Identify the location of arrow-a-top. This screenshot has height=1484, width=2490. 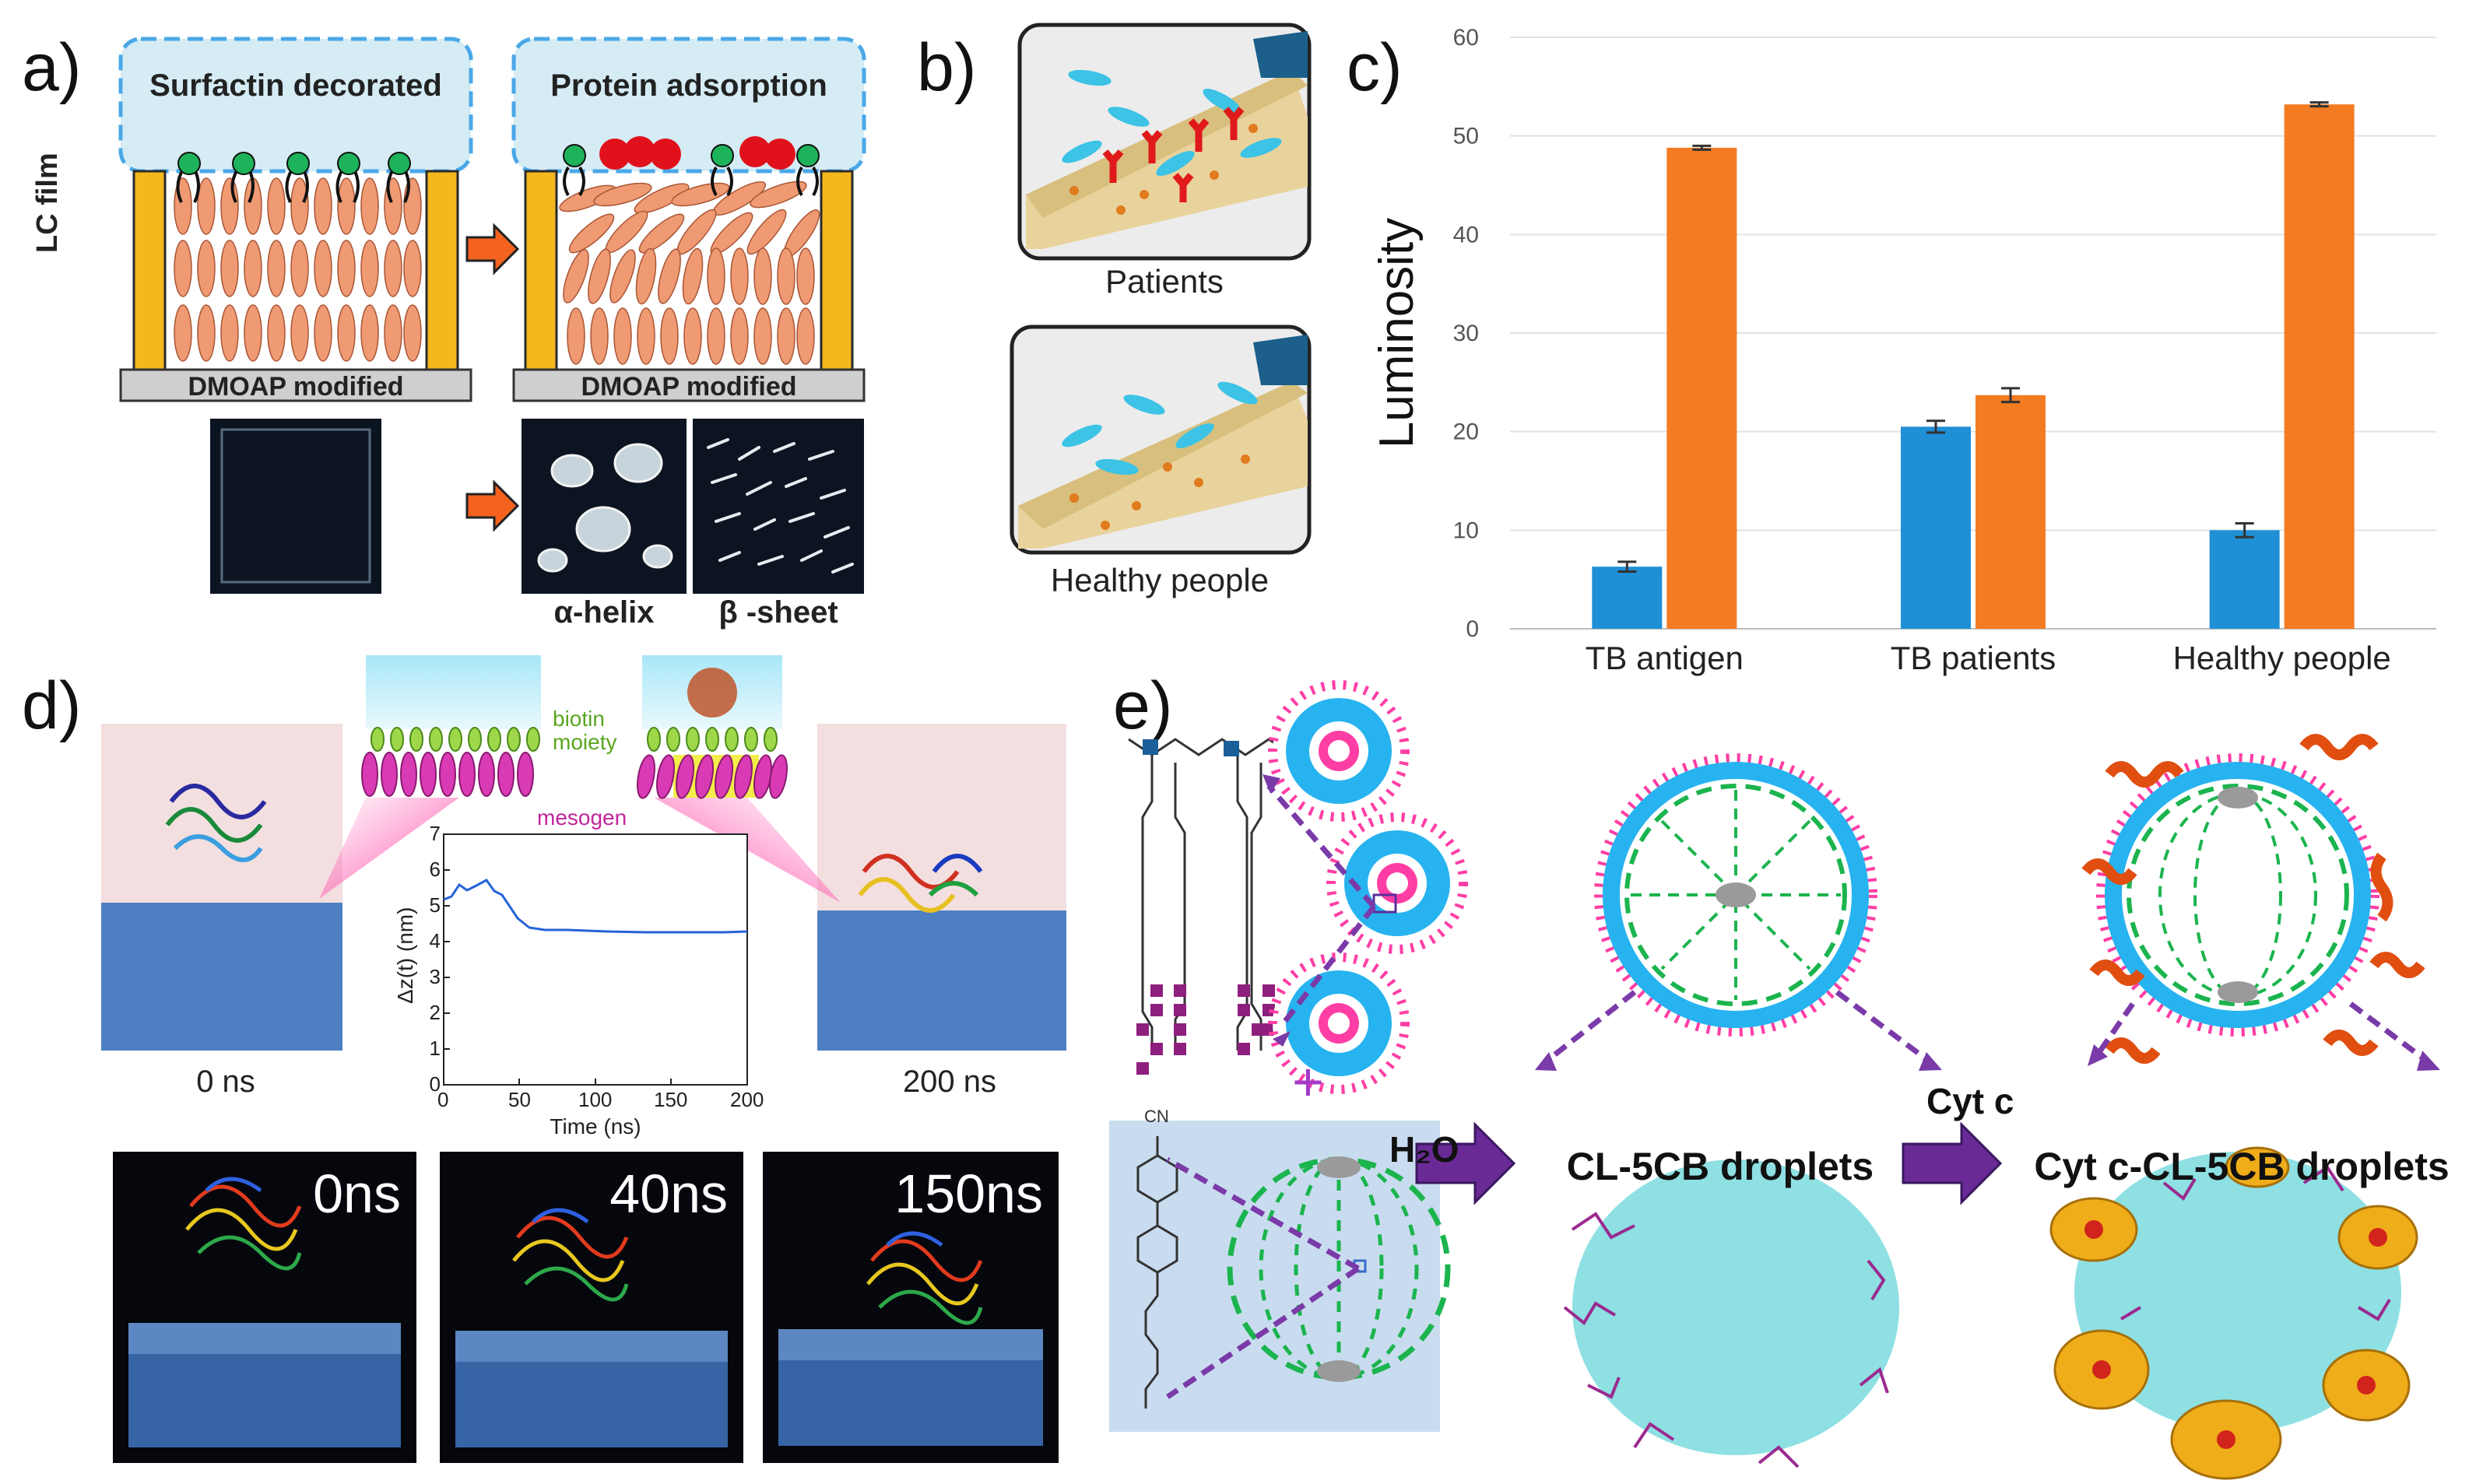
(492, 249).